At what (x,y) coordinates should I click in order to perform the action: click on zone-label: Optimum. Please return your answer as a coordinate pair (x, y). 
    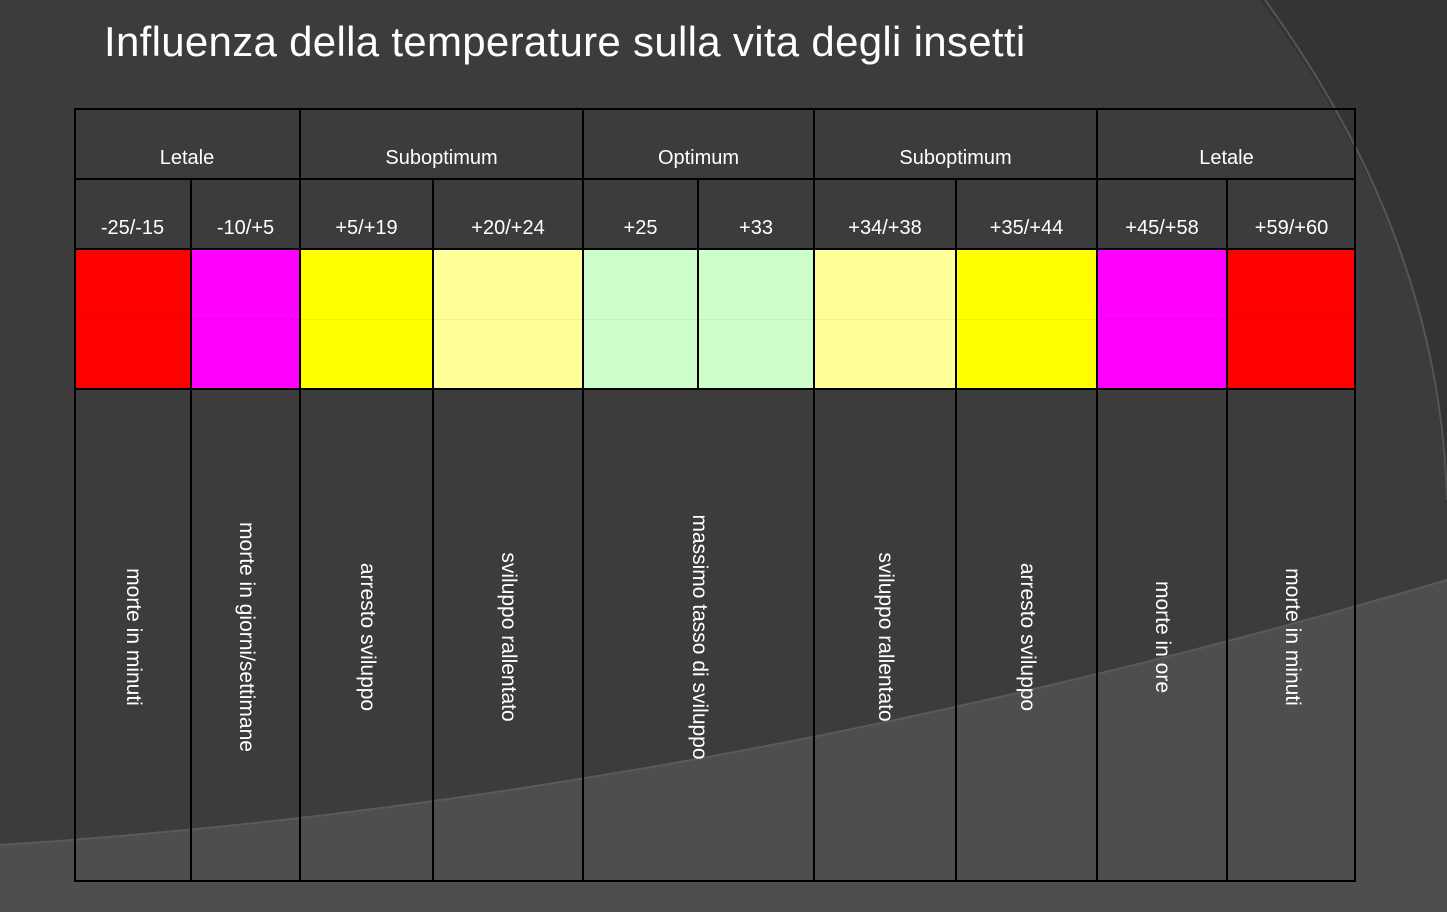
    Looking at the image, I should click on (698, 158).